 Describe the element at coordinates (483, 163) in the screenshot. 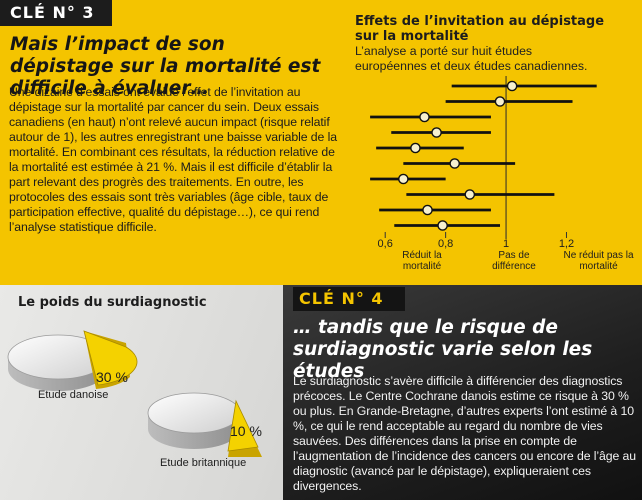

I see `forest-plot-svg: 0,6 0,8 1 1,2` at that location.